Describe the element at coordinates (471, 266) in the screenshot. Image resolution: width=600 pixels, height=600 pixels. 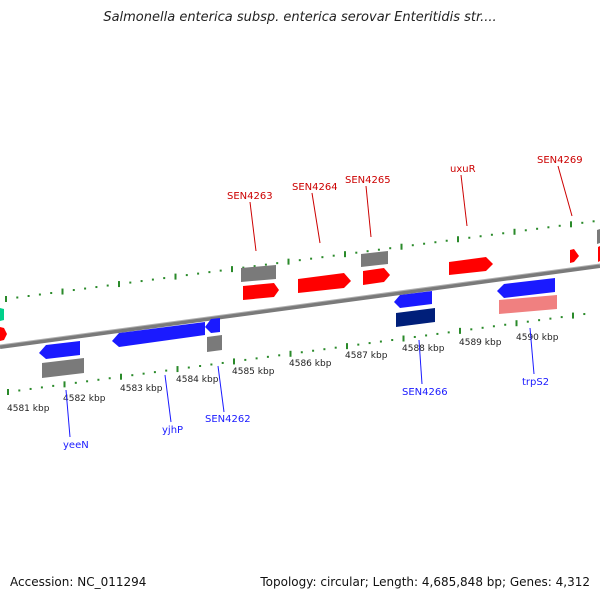
I see `gene-feature-uxur` at that location.